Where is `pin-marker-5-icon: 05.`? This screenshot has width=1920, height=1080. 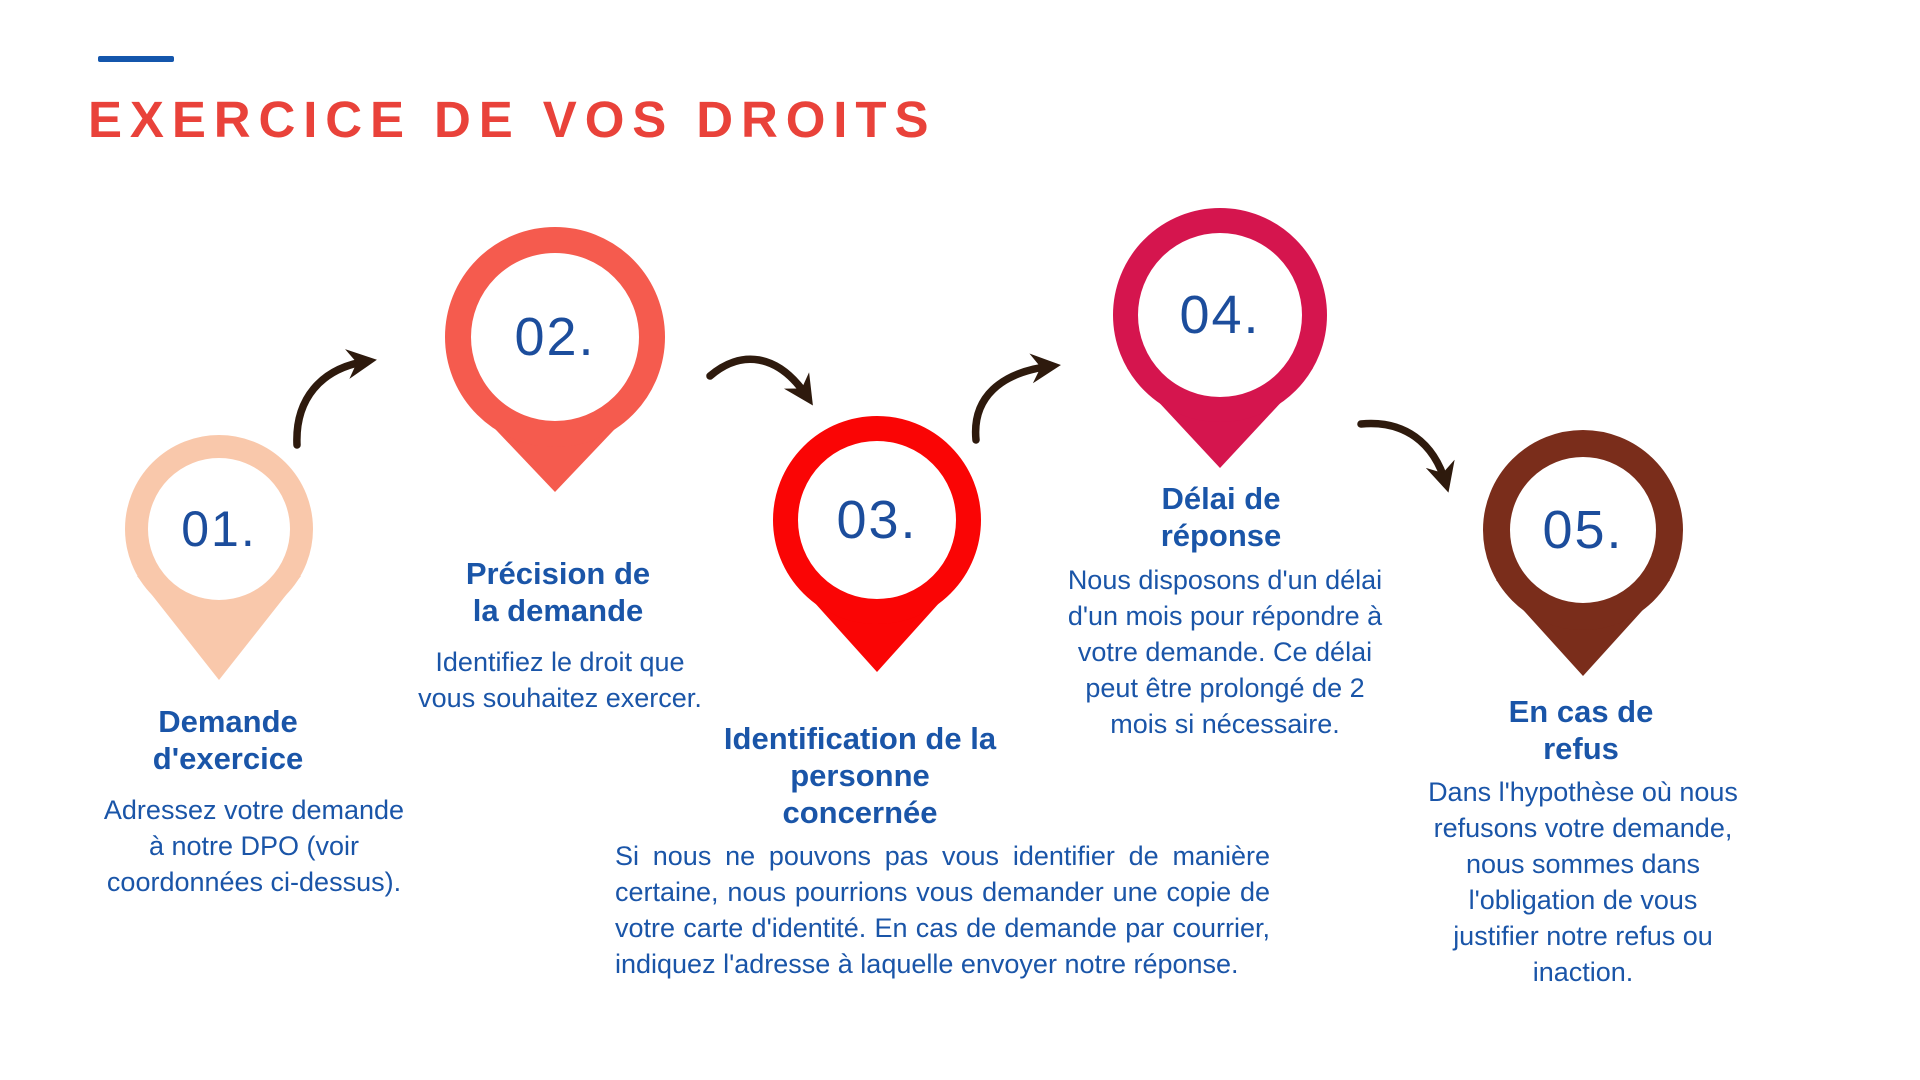
pin-marker-5-icon: 05. is located at coordinates (1583, 530).